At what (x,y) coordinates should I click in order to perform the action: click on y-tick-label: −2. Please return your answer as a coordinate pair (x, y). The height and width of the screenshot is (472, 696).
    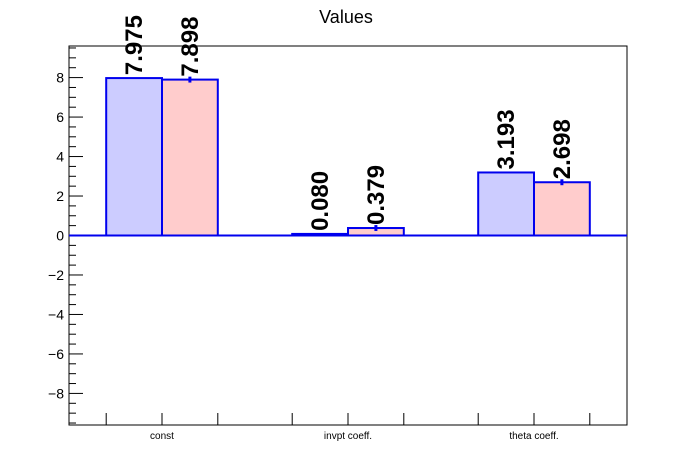
    Looking at the image, I should click on (56, 275).